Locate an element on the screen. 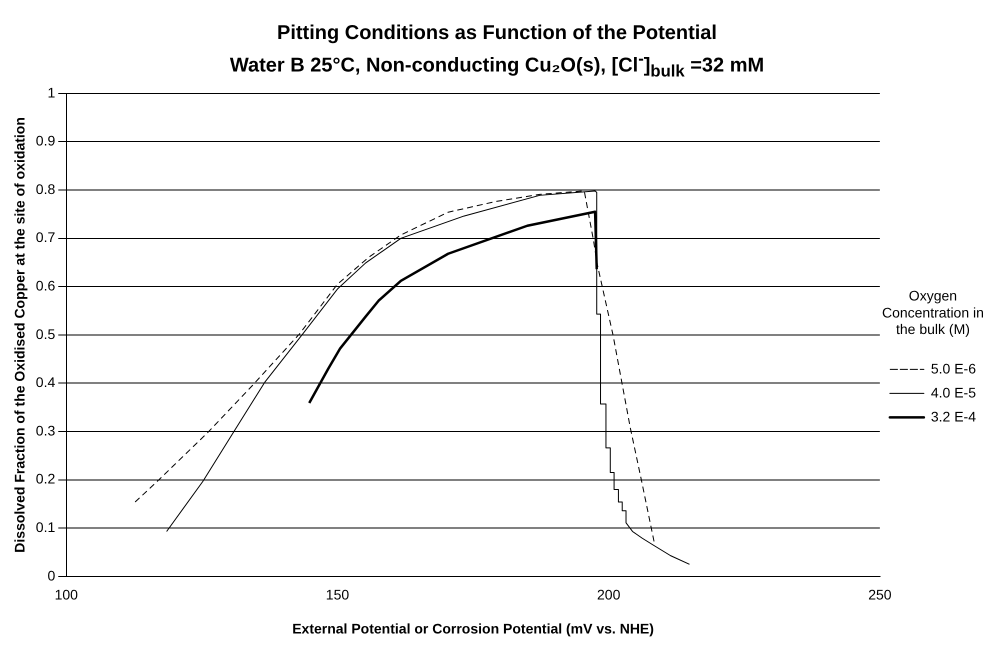  chart-subtitle: Water B 25°C, Non-conducting Cu₂O(s), [Cl$^{-}$]$_{bulk}$ =32 mM is located at coordinates (497, 65).